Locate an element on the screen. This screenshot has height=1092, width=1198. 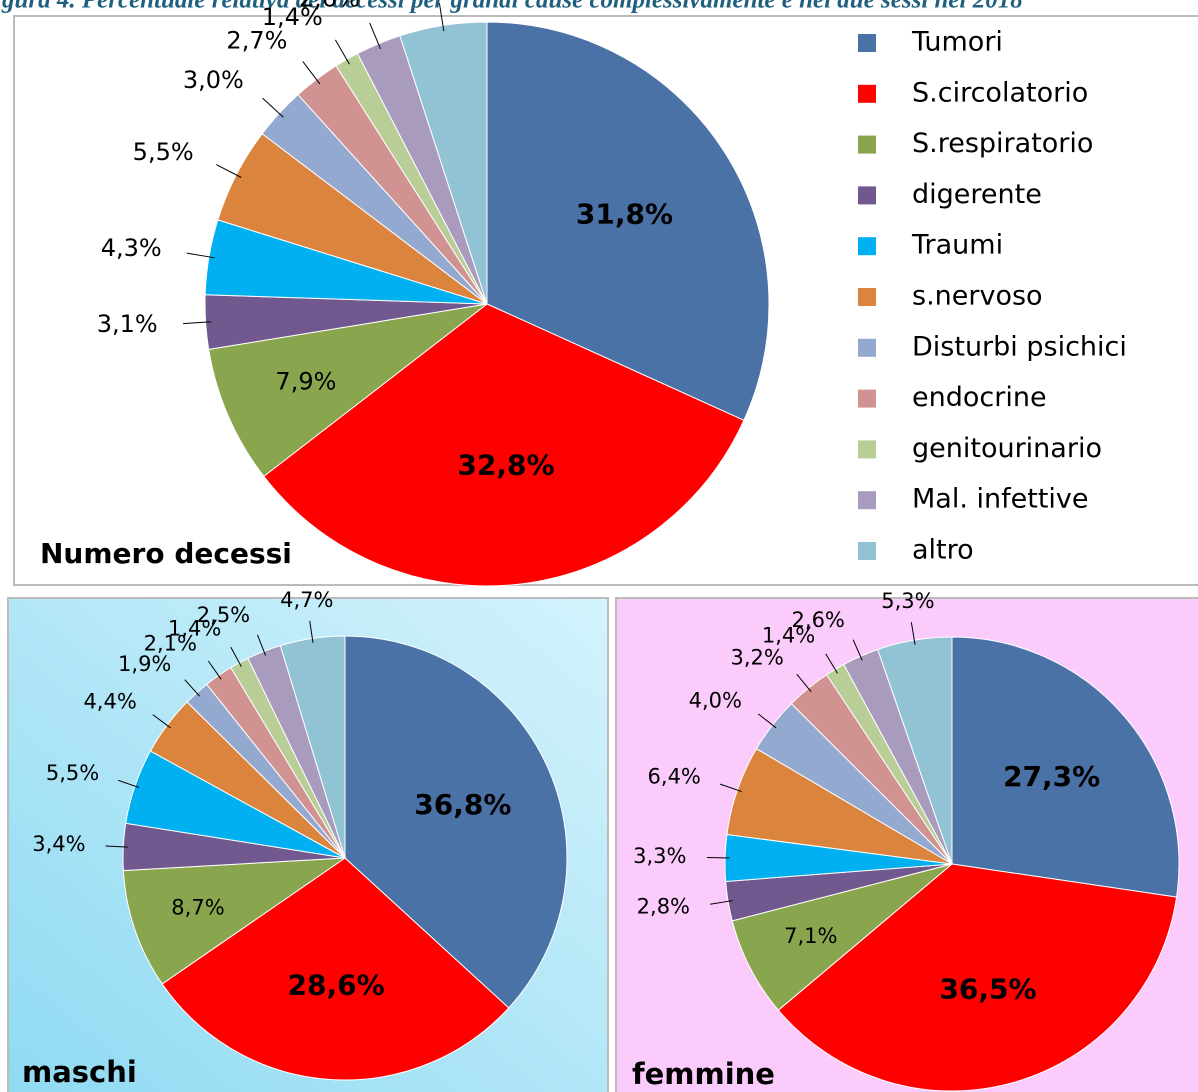
data-label: 3,1% is located at coordinates (127, 324).